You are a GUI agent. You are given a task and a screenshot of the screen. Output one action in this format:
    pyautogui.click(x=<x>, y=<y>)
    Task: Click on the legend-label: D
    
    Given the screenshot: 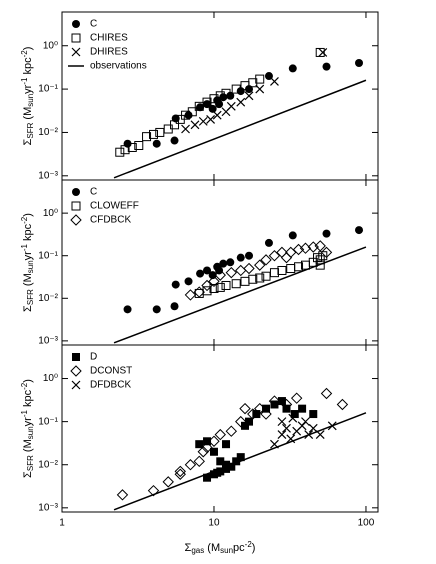 What is the action you would take?
    pyautogui.click(x=93, y=357)
    